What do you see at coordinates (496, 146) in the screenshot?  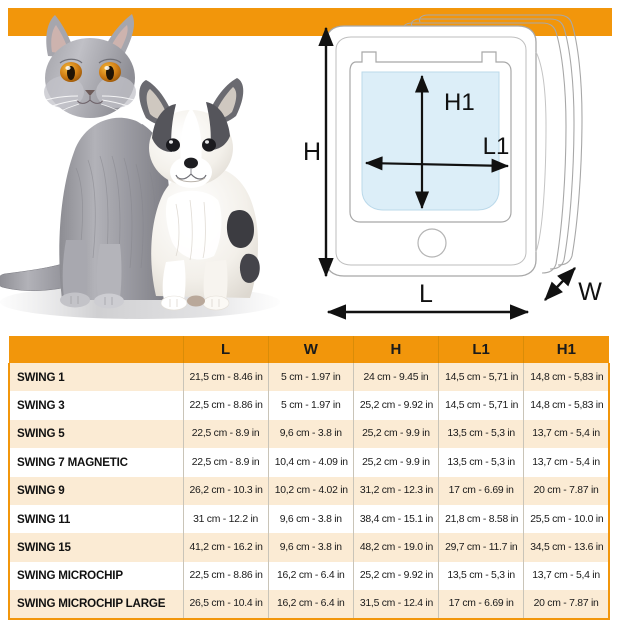 I see `dimension-label-L1: L1` at bounding box center [496, 146].